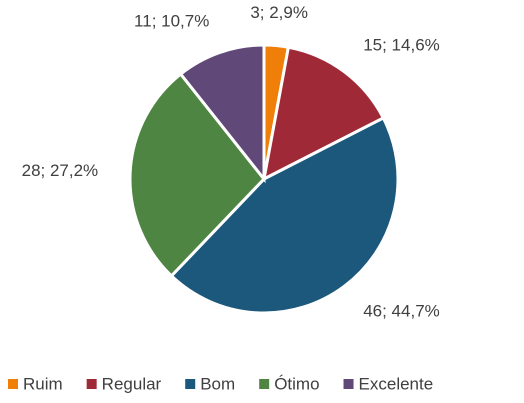 Image resolution: width=524 pixels, height=403 pixels. What do you see at coordinates (60, 170) in the screenshot?
I see `data-label: 28; 27,2%` at bounding box center [60, 170].